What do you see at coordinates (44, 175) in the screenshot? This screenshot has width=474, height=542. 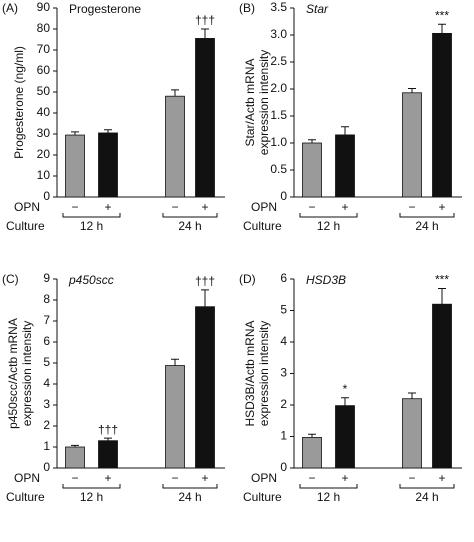 I see `y-tick-label: 10` at bounding box center [44, 175].